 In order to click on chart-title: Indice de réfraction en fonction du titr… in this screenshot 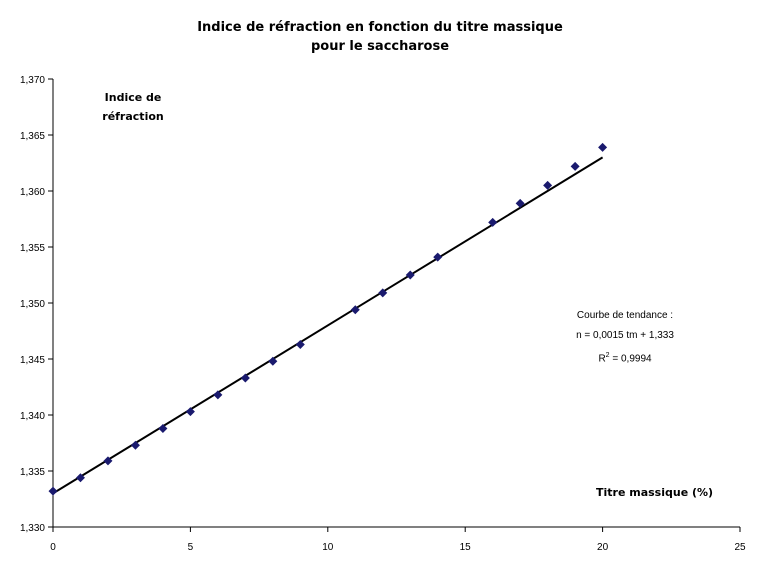, I will do `click(380, 37)`.